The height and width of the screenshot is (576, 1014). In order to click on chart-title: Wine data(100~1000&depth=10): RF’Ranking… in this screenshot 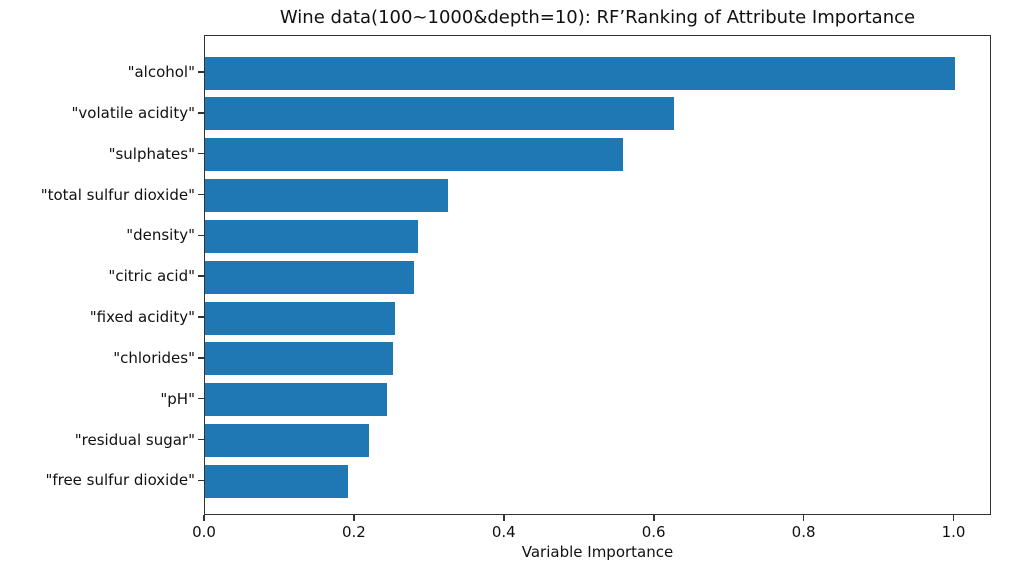, I will do `click(597, 17)`.